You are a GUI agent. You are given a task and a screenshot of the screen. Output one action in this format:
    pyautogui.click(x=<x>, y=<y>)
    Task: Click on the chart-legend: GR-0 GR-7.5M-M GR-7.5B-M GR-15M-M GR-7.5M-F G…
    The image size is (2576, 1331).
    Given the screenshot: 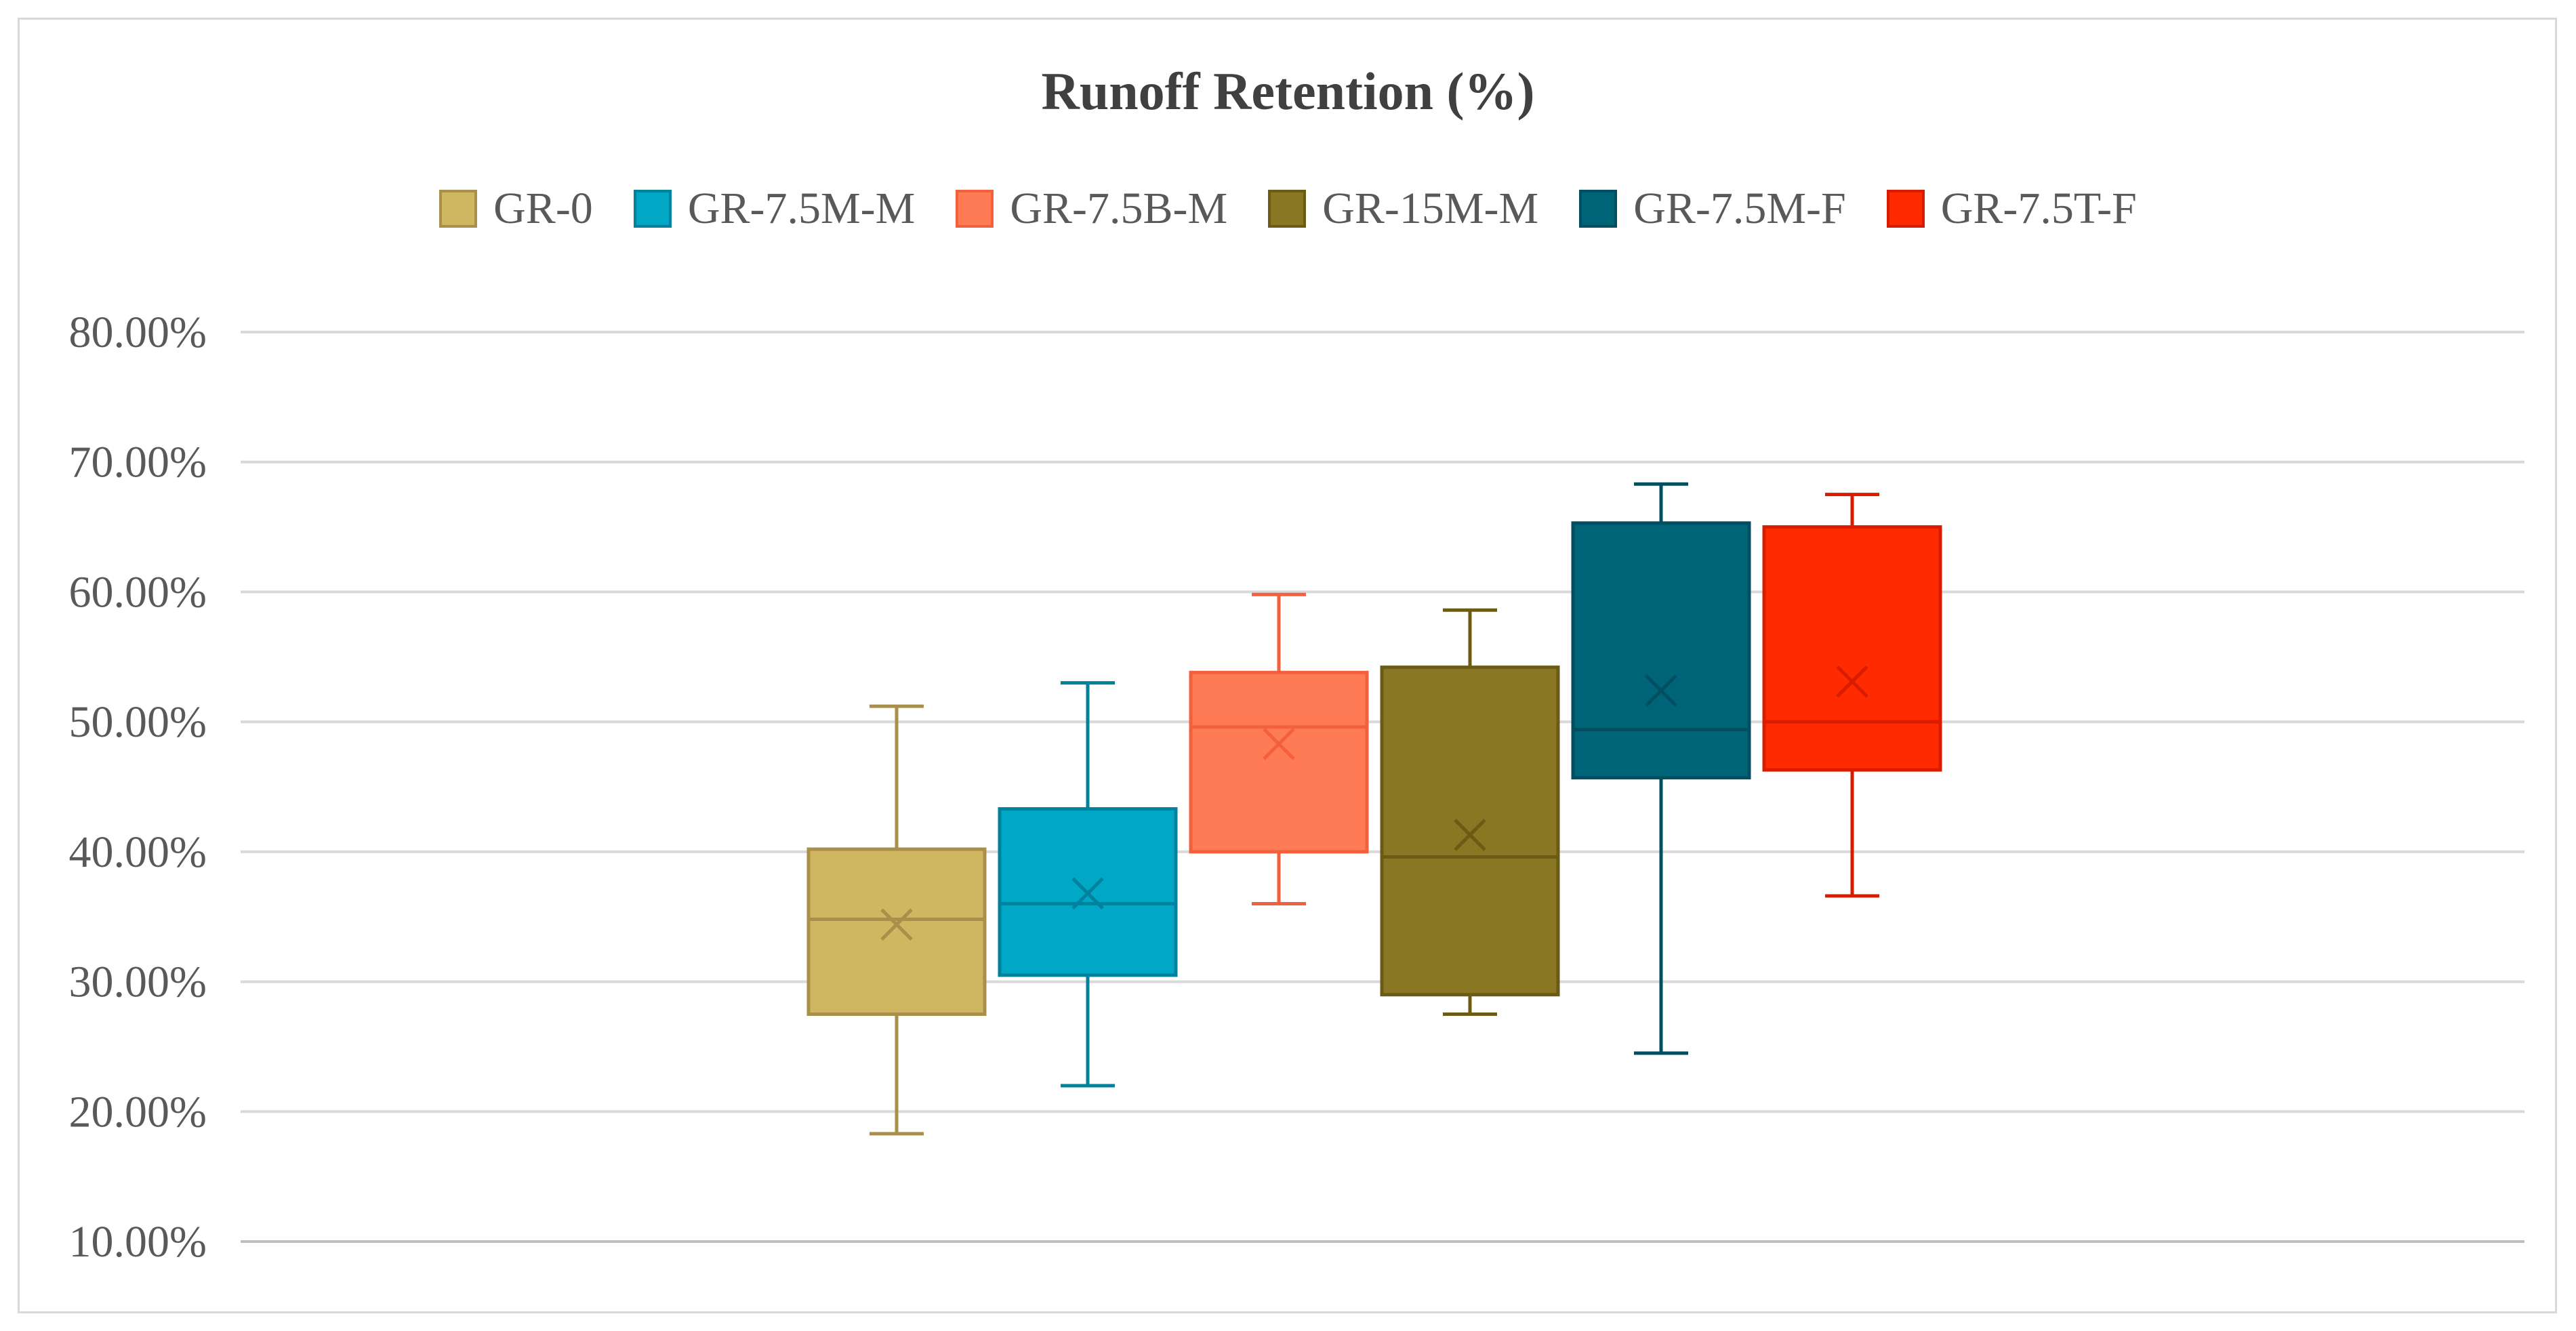 What is the action you would take?
    pyautogui.click(x=1288, y=209)
    